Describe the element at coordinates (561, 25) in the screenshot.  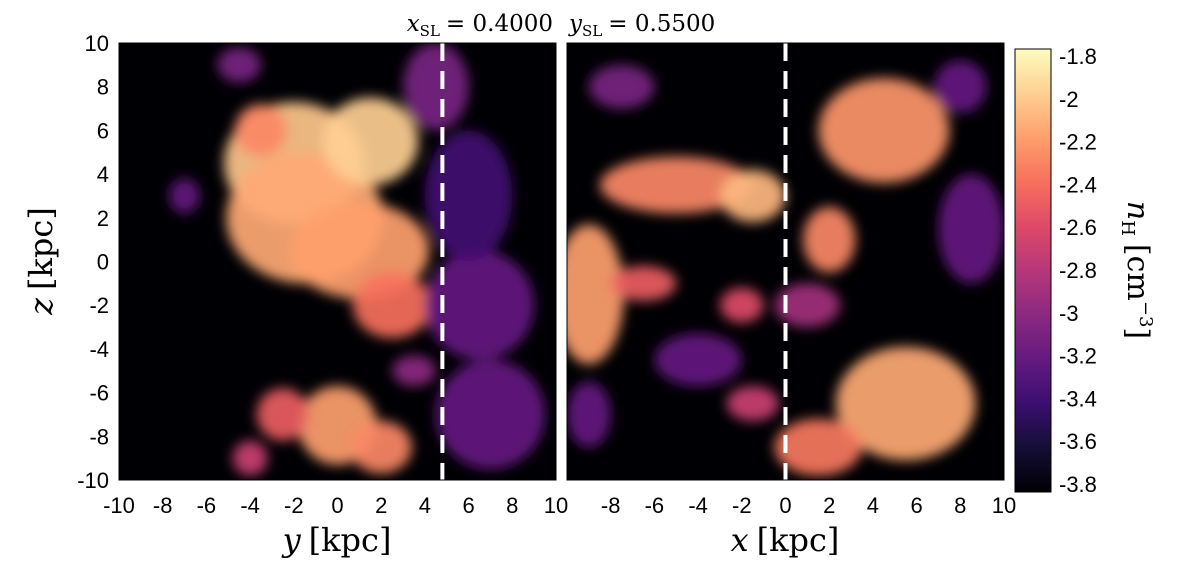
I see `slice-position-title: xSL = 0.4000 ySL = 0.5500` at that location.